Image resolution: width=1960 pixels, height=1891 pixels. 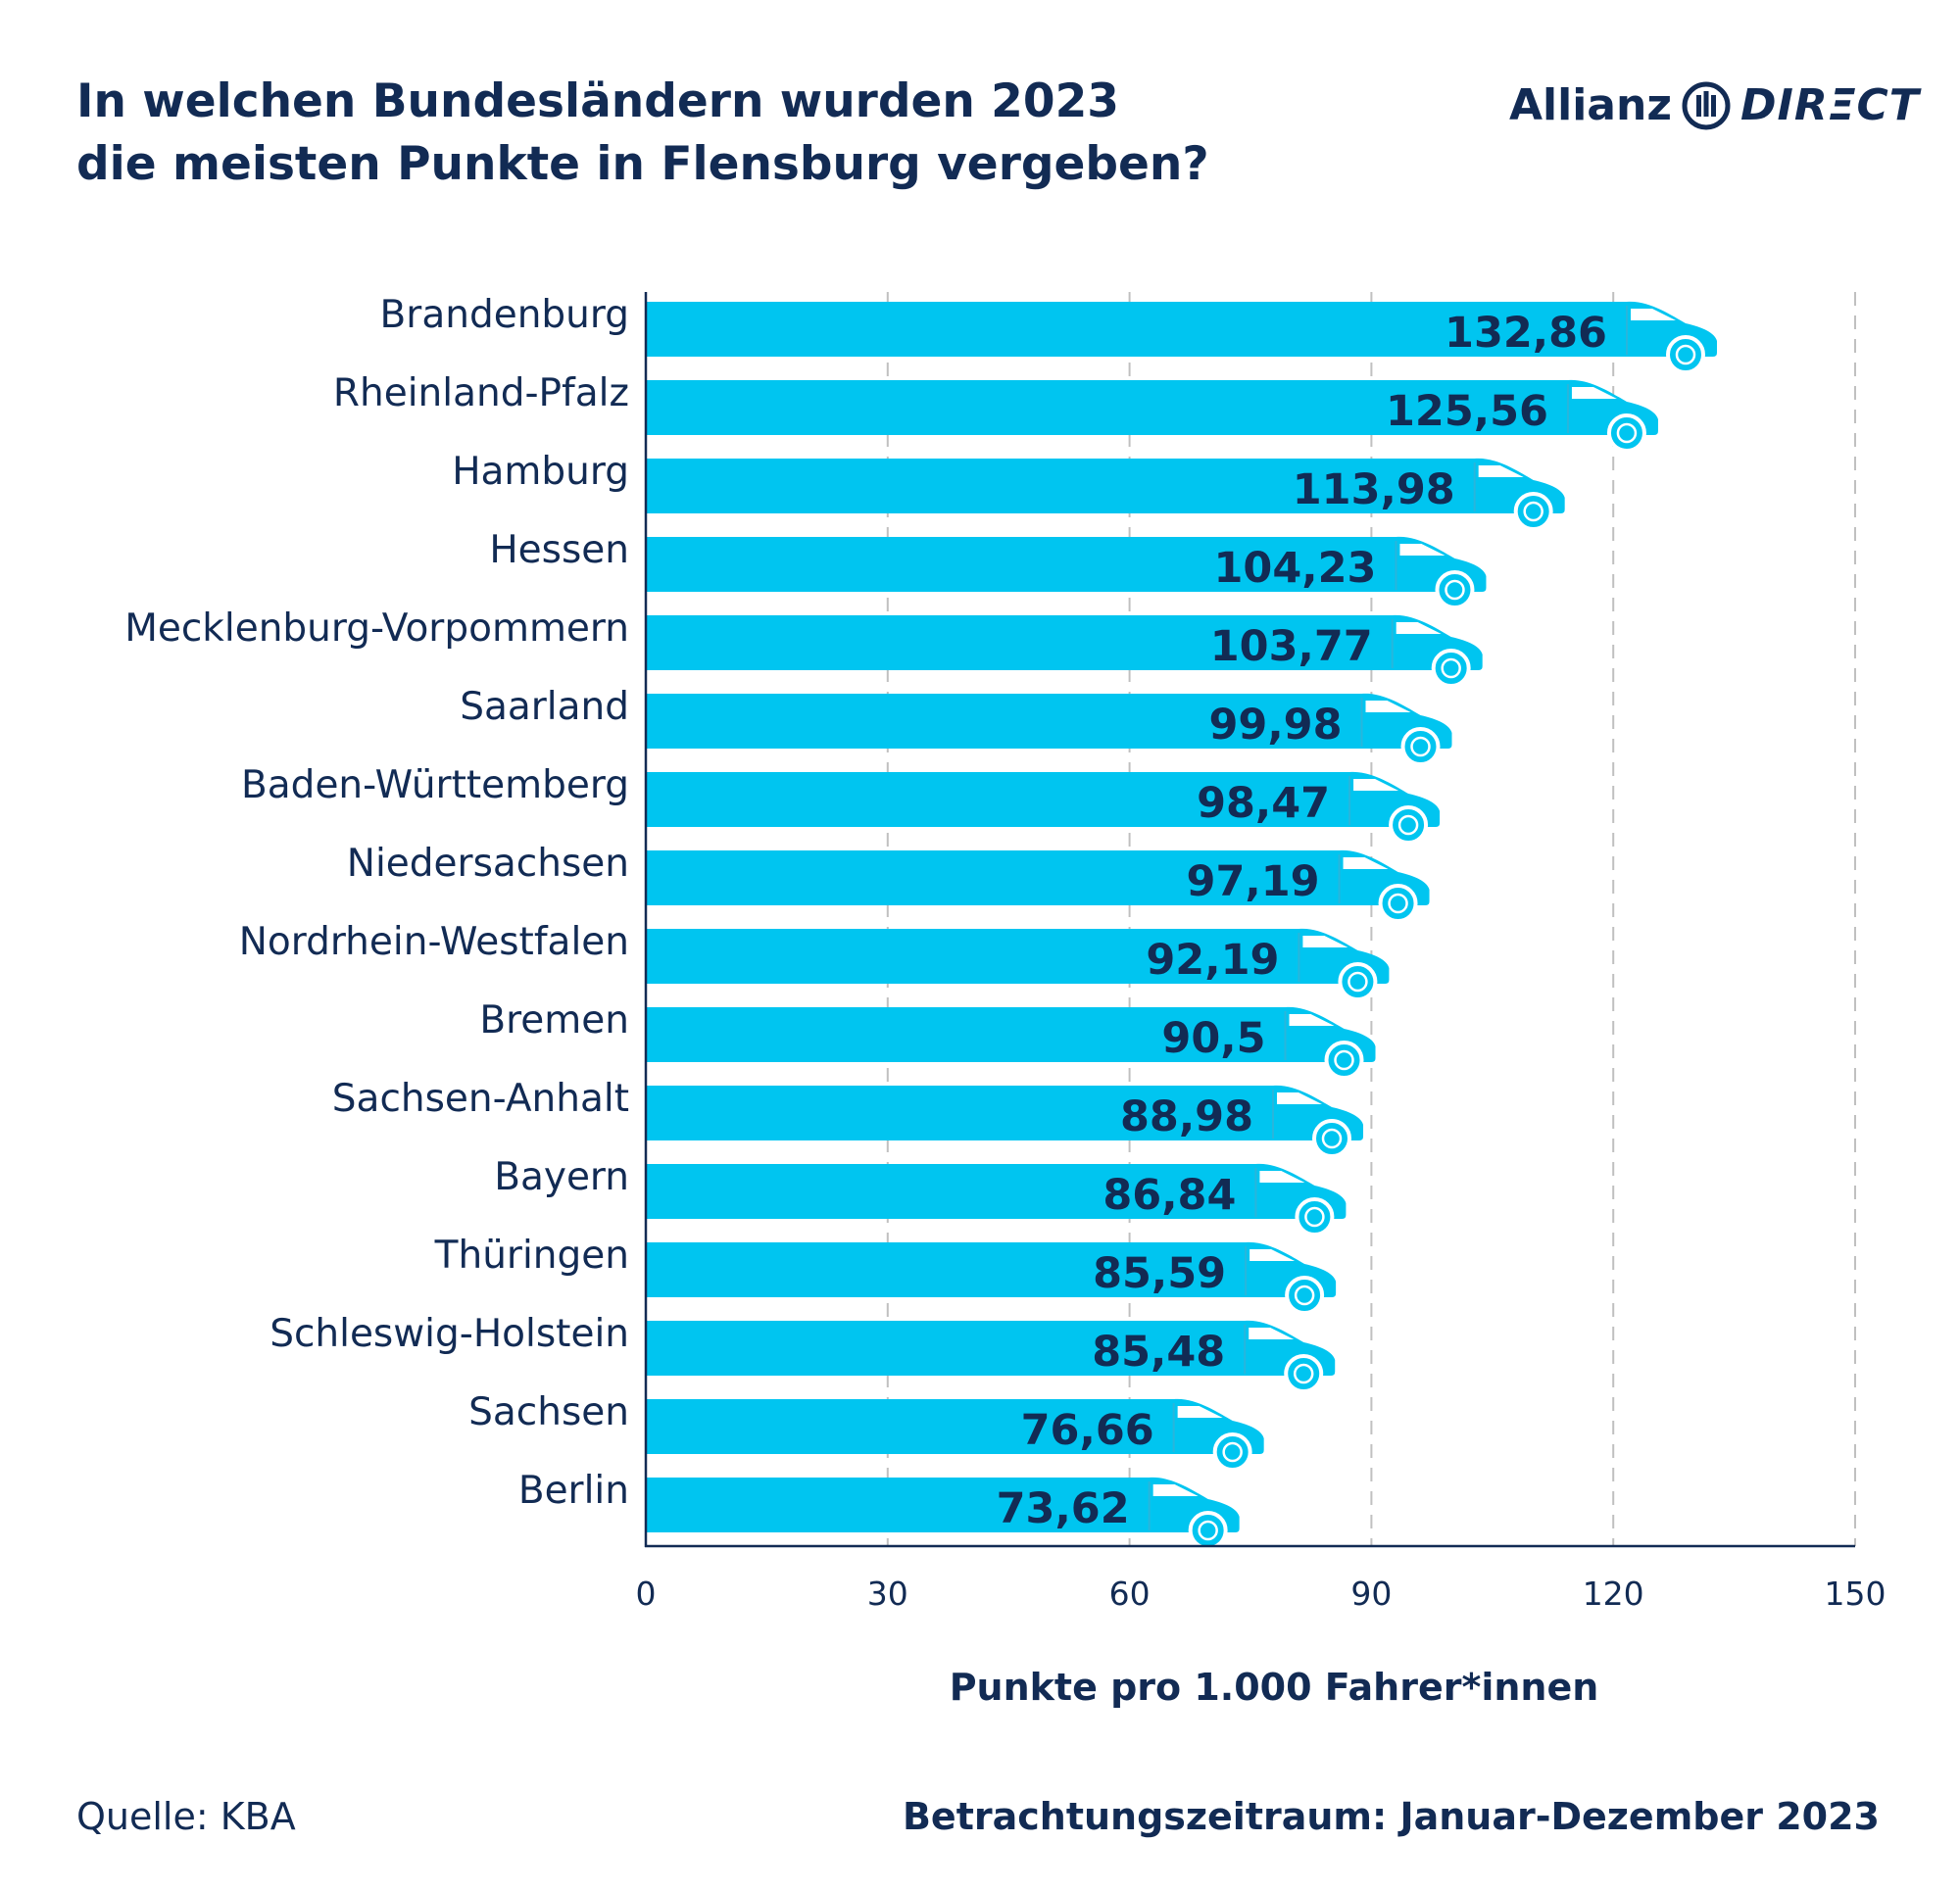 I want to click on category-label: Niedersachsen, so click(x=488, y=864).